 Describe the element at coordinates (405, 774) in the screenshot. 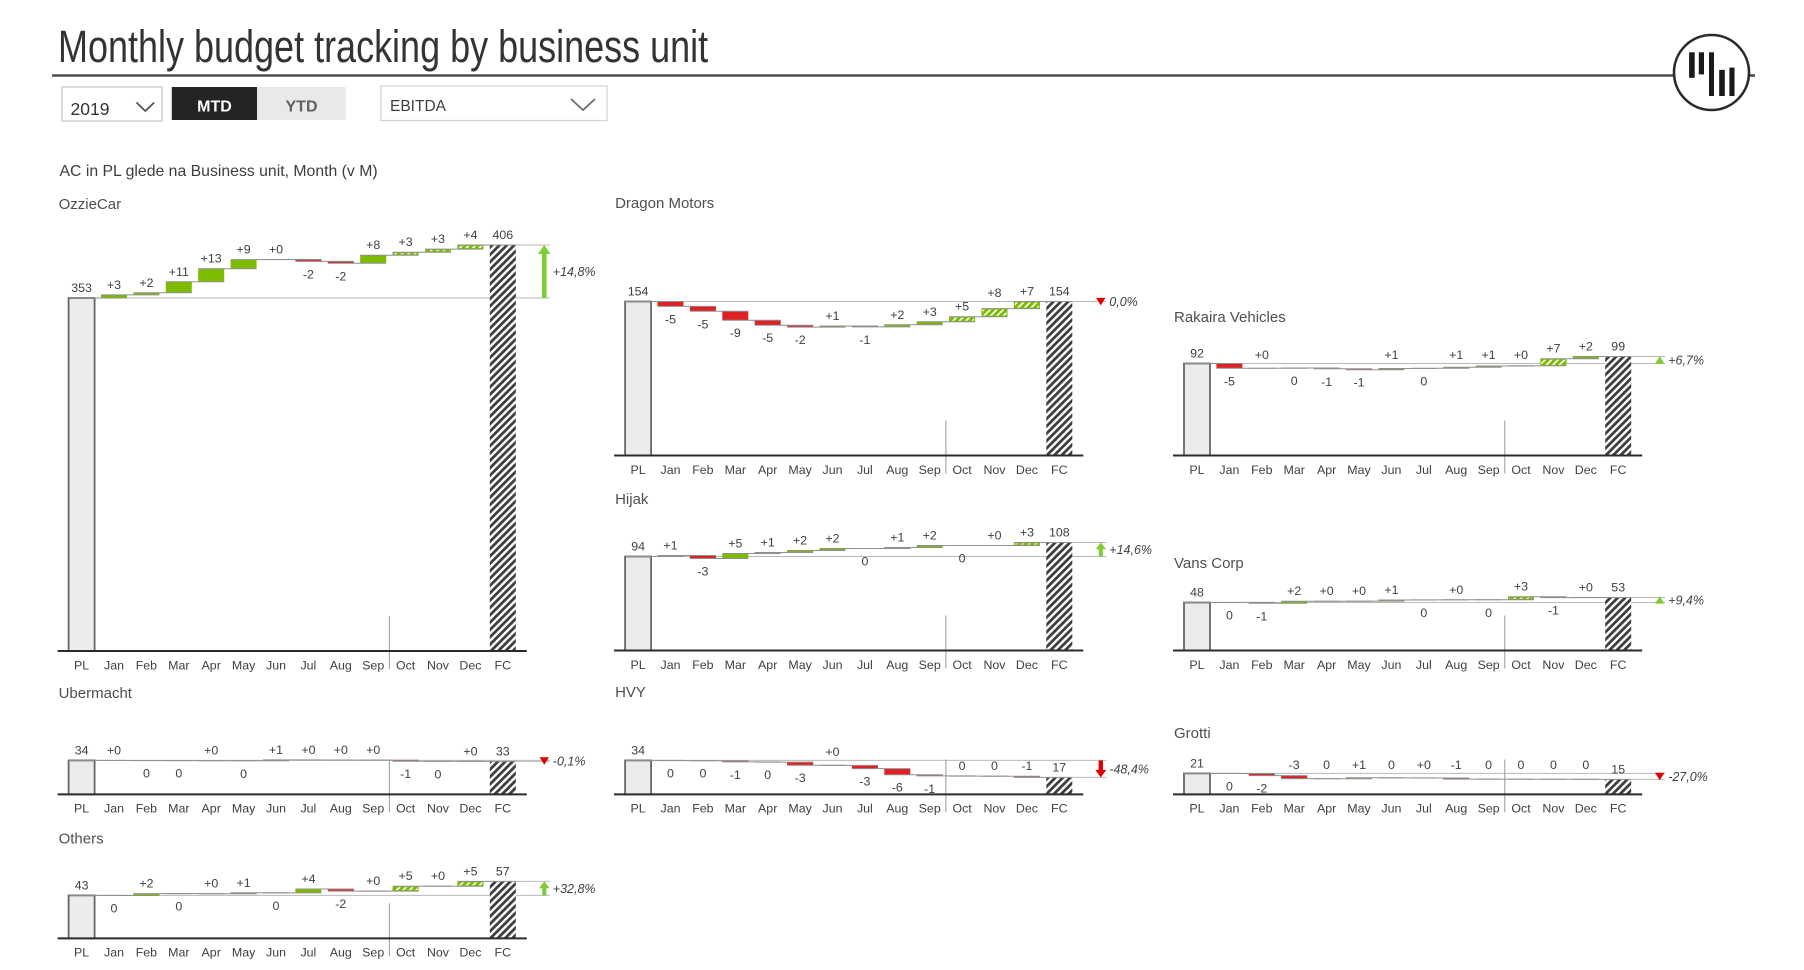

I see `svg-text: -1` at that location.